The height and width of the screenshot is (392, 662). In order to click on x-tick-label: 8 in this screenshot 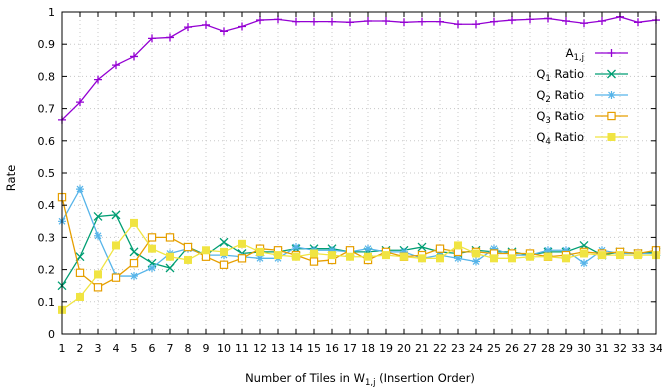, I will do `click(188, 348)`.